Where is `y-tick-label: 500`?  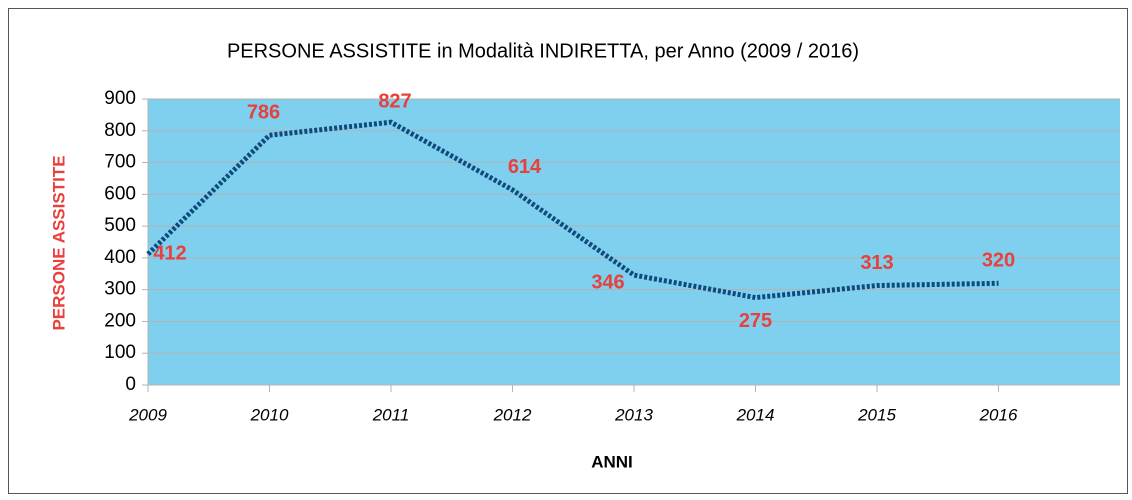 y-tick-label: 500 is located at coordinates (120, 225).